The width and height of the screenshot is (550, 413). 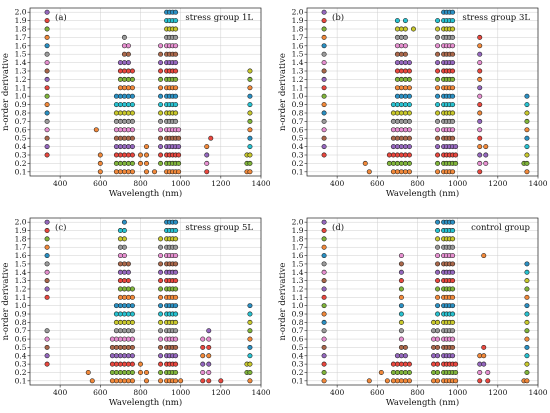 What do you see at coordinates (21, 138) in the screenshot?
I see `y-tick-label: 0.5` at bounding box center [21, 138].